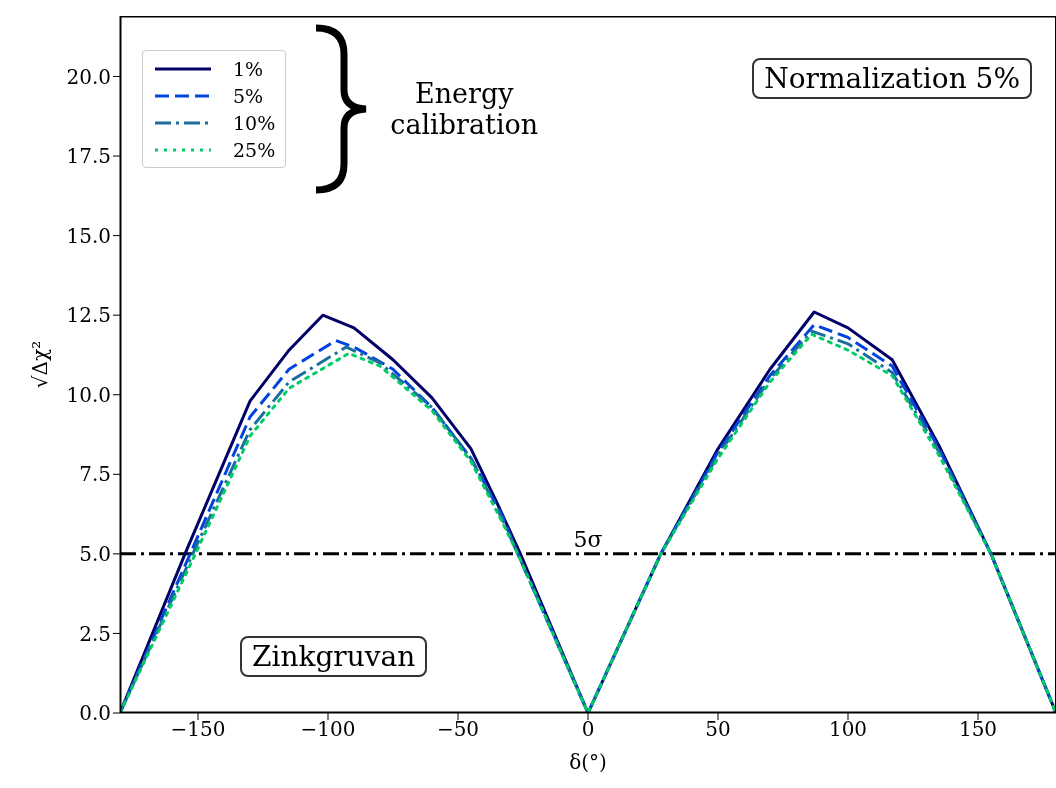  I want to click on y-tick-label: 20.0, so click(88, 76).